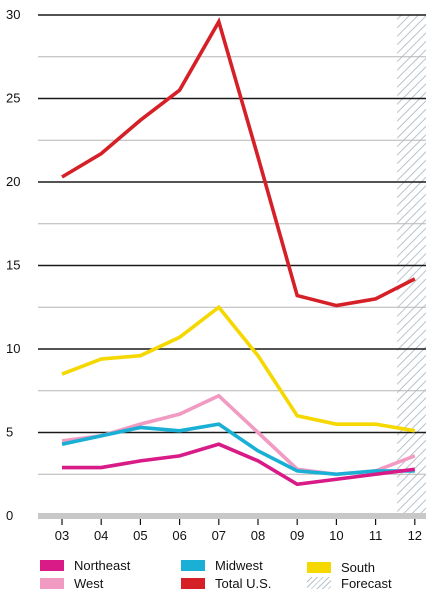  What do you see at coordinates (52, 583) in the screenshot?
I see `legend-swatch-west` at bounding box center [52, 583].